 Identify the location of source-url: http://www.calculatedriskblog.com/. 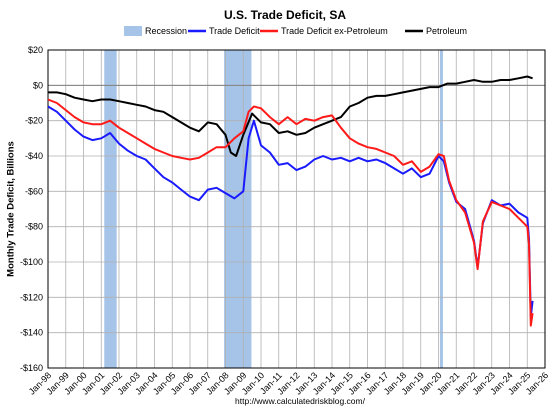
(300, 401).